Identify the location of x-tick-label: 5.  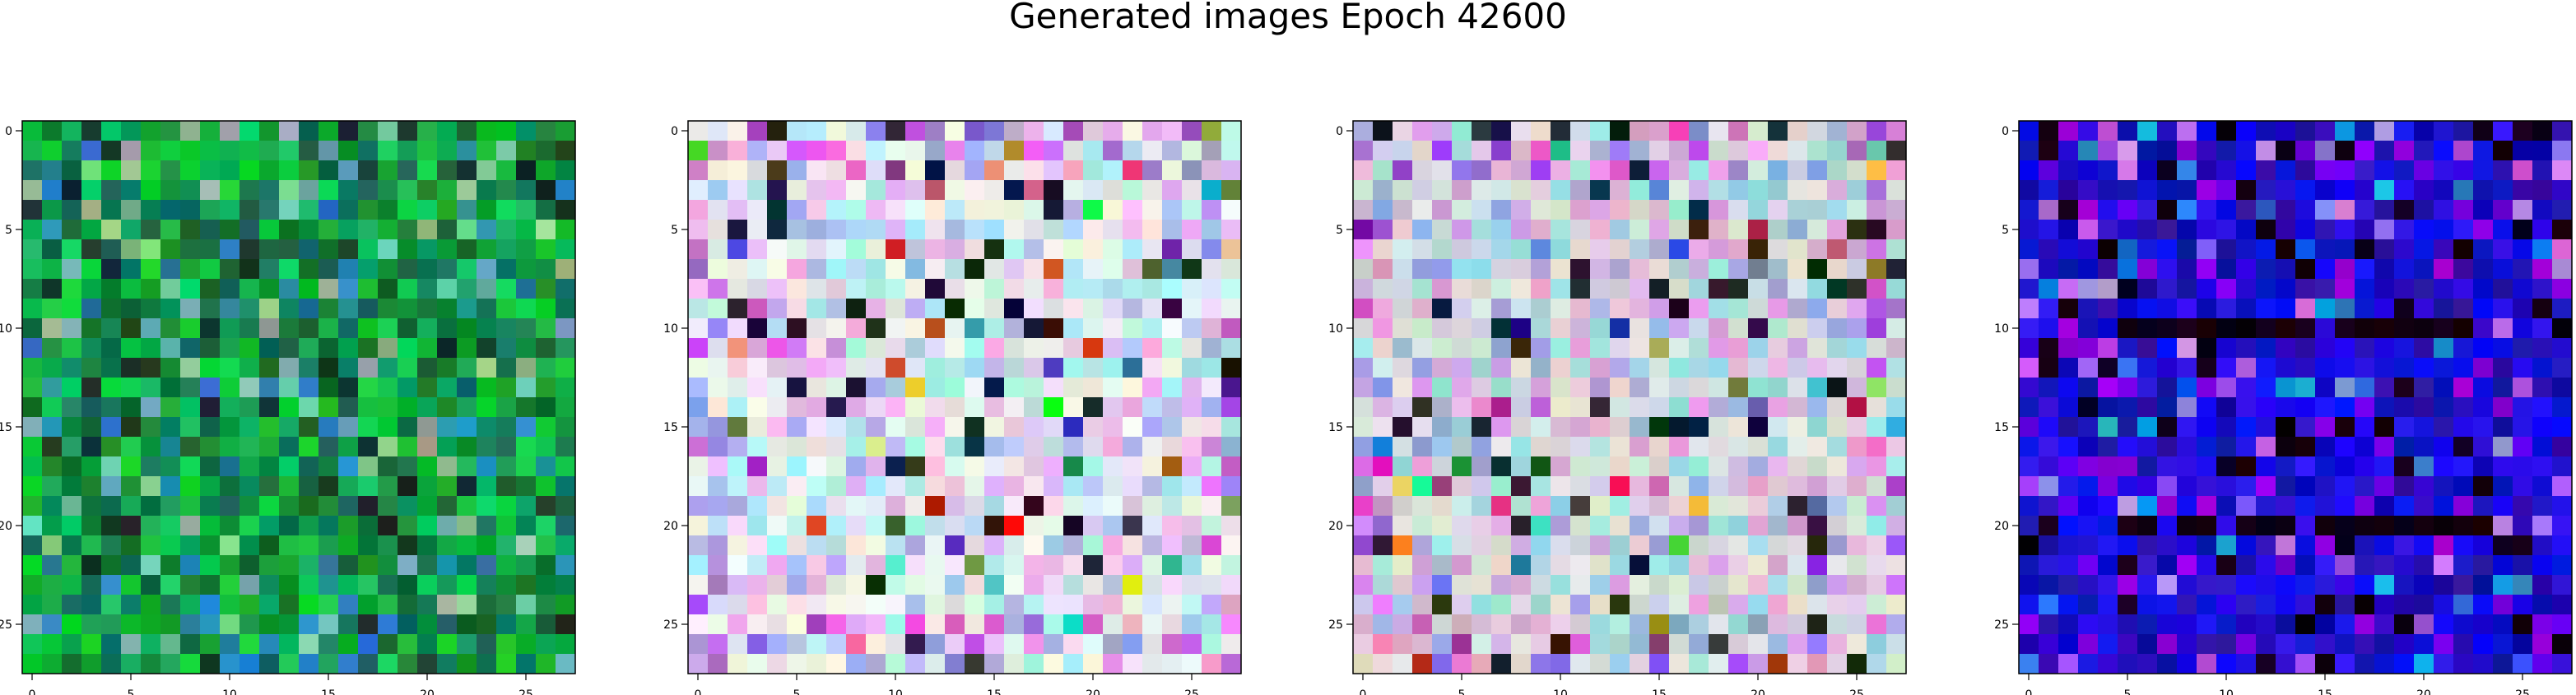
(2128, 691).